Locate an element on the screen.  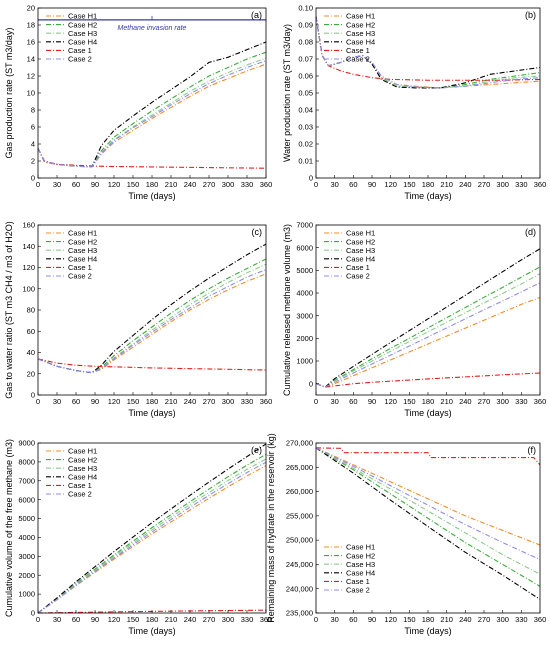
panel-label: (d) is located at coordinates (530, 232).